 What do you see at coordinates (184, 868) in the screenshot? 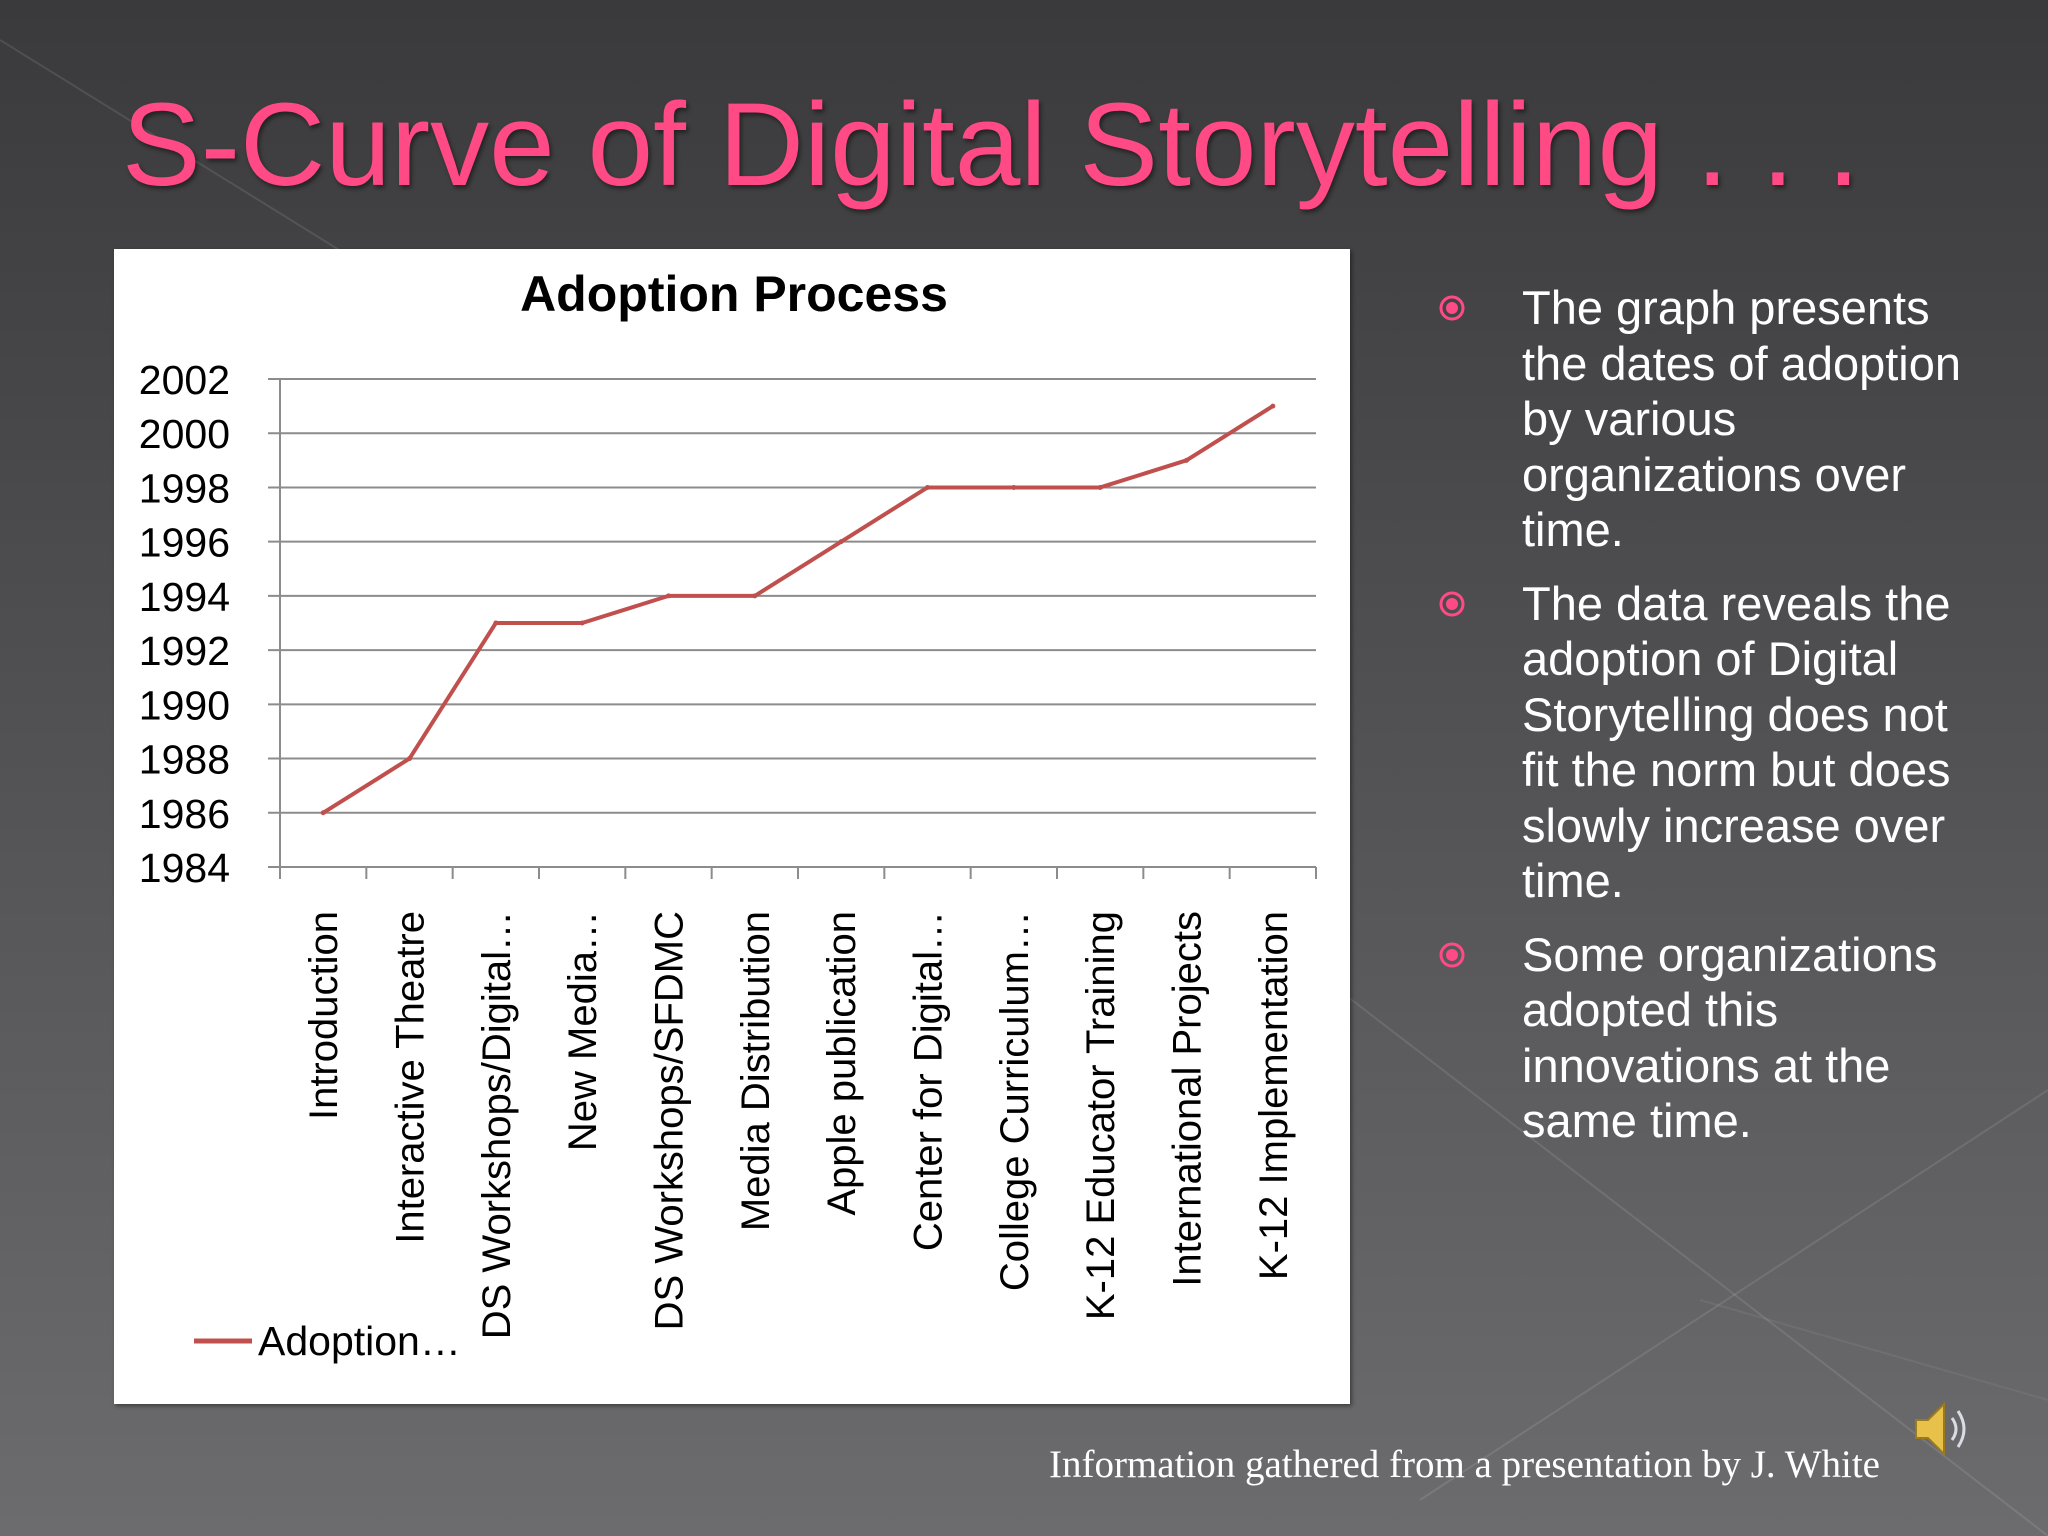
I see `y-tick-label: 1984` at bounding box center [184, 868].